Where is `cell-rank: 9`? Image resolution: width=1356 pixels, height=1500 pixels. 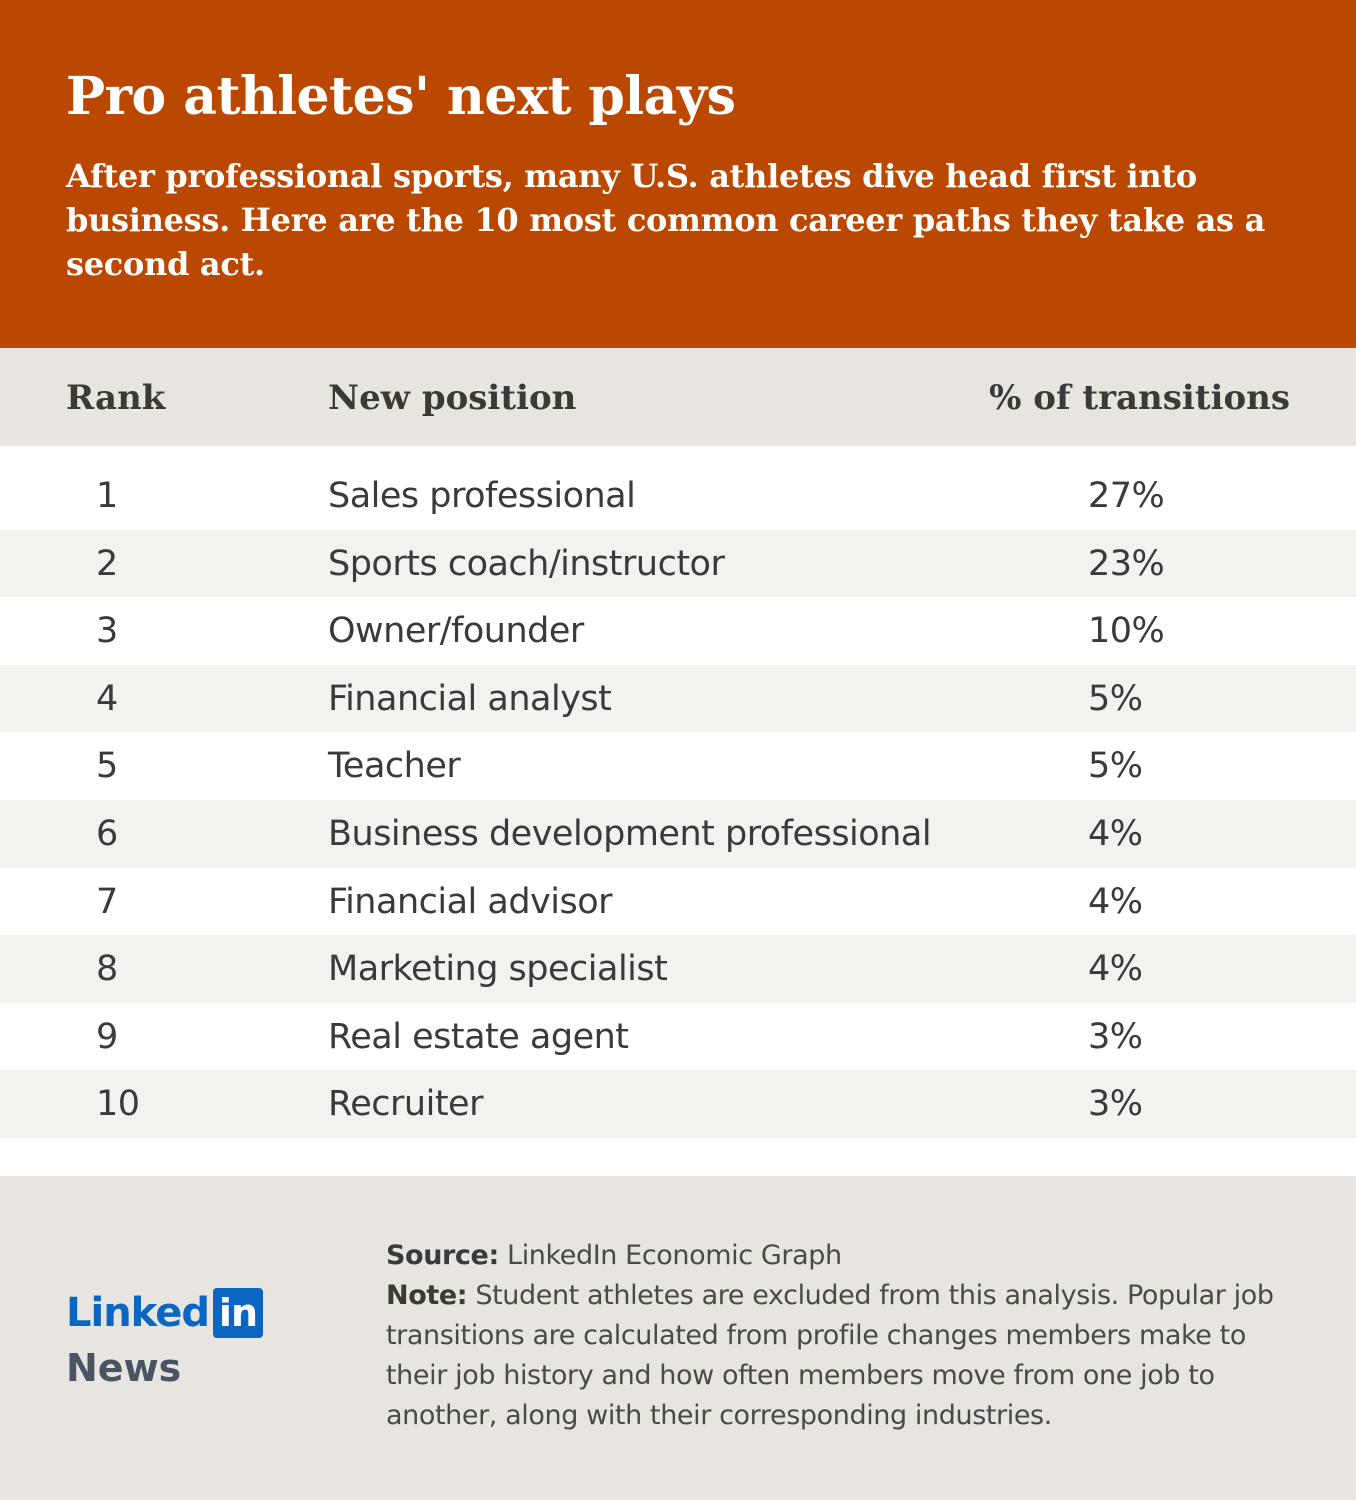 cell-rank: 9 is located at coordinates (107, 1036).